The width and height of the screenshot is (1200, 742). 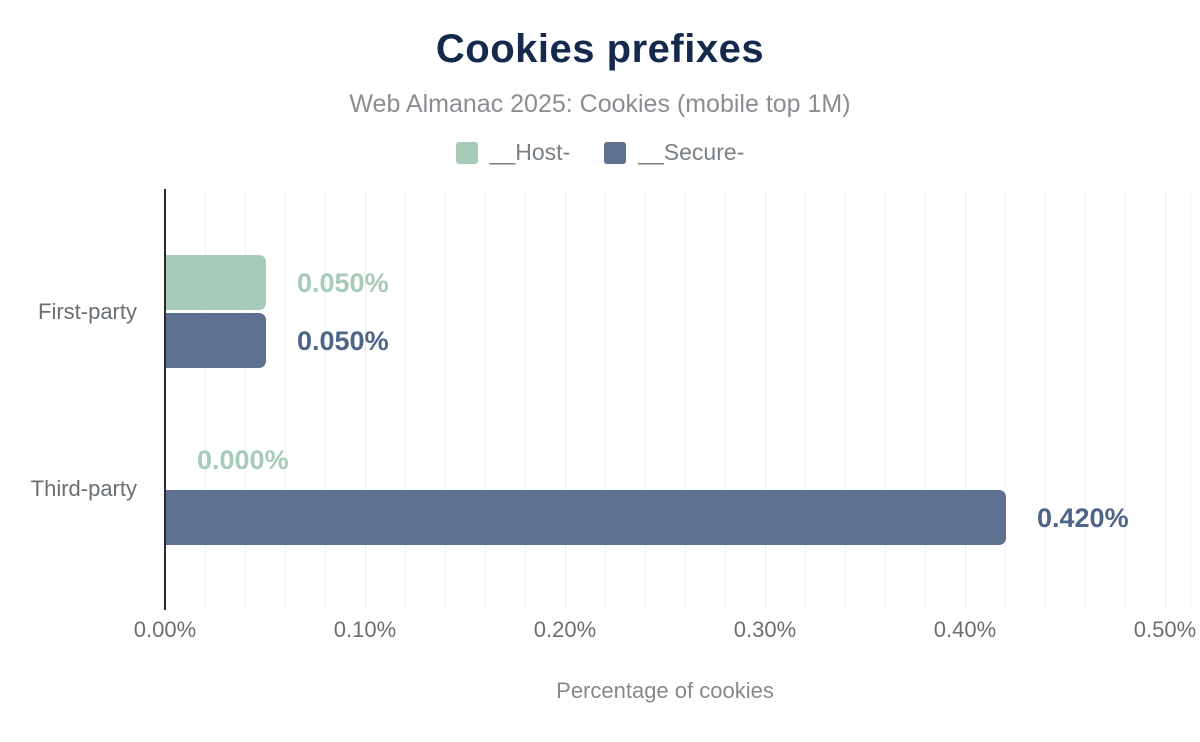 I want to click on x-tick-label: 0.00%, so click(x=165, y=629).